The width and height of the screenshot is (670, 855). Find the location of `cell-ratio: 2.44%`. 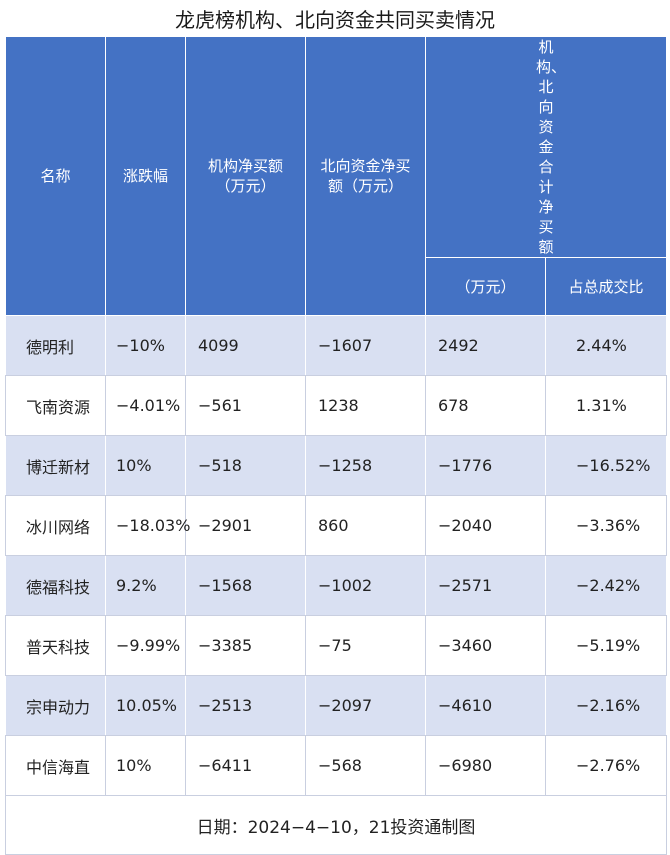

cell-ratio: 2.44% is located at coordinates (606, 345).